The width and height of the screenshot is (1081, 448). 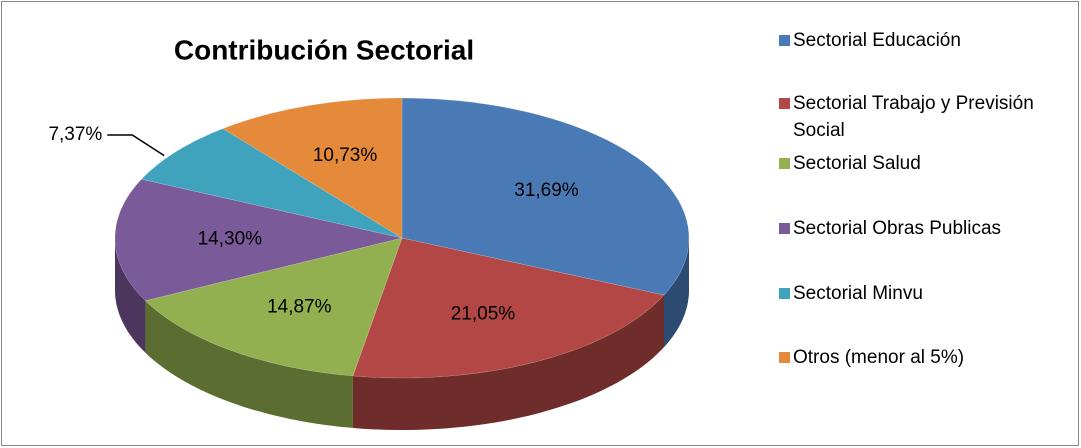 I want to click on legend-item: Sectorial Educación, so click(x=918, y=40).